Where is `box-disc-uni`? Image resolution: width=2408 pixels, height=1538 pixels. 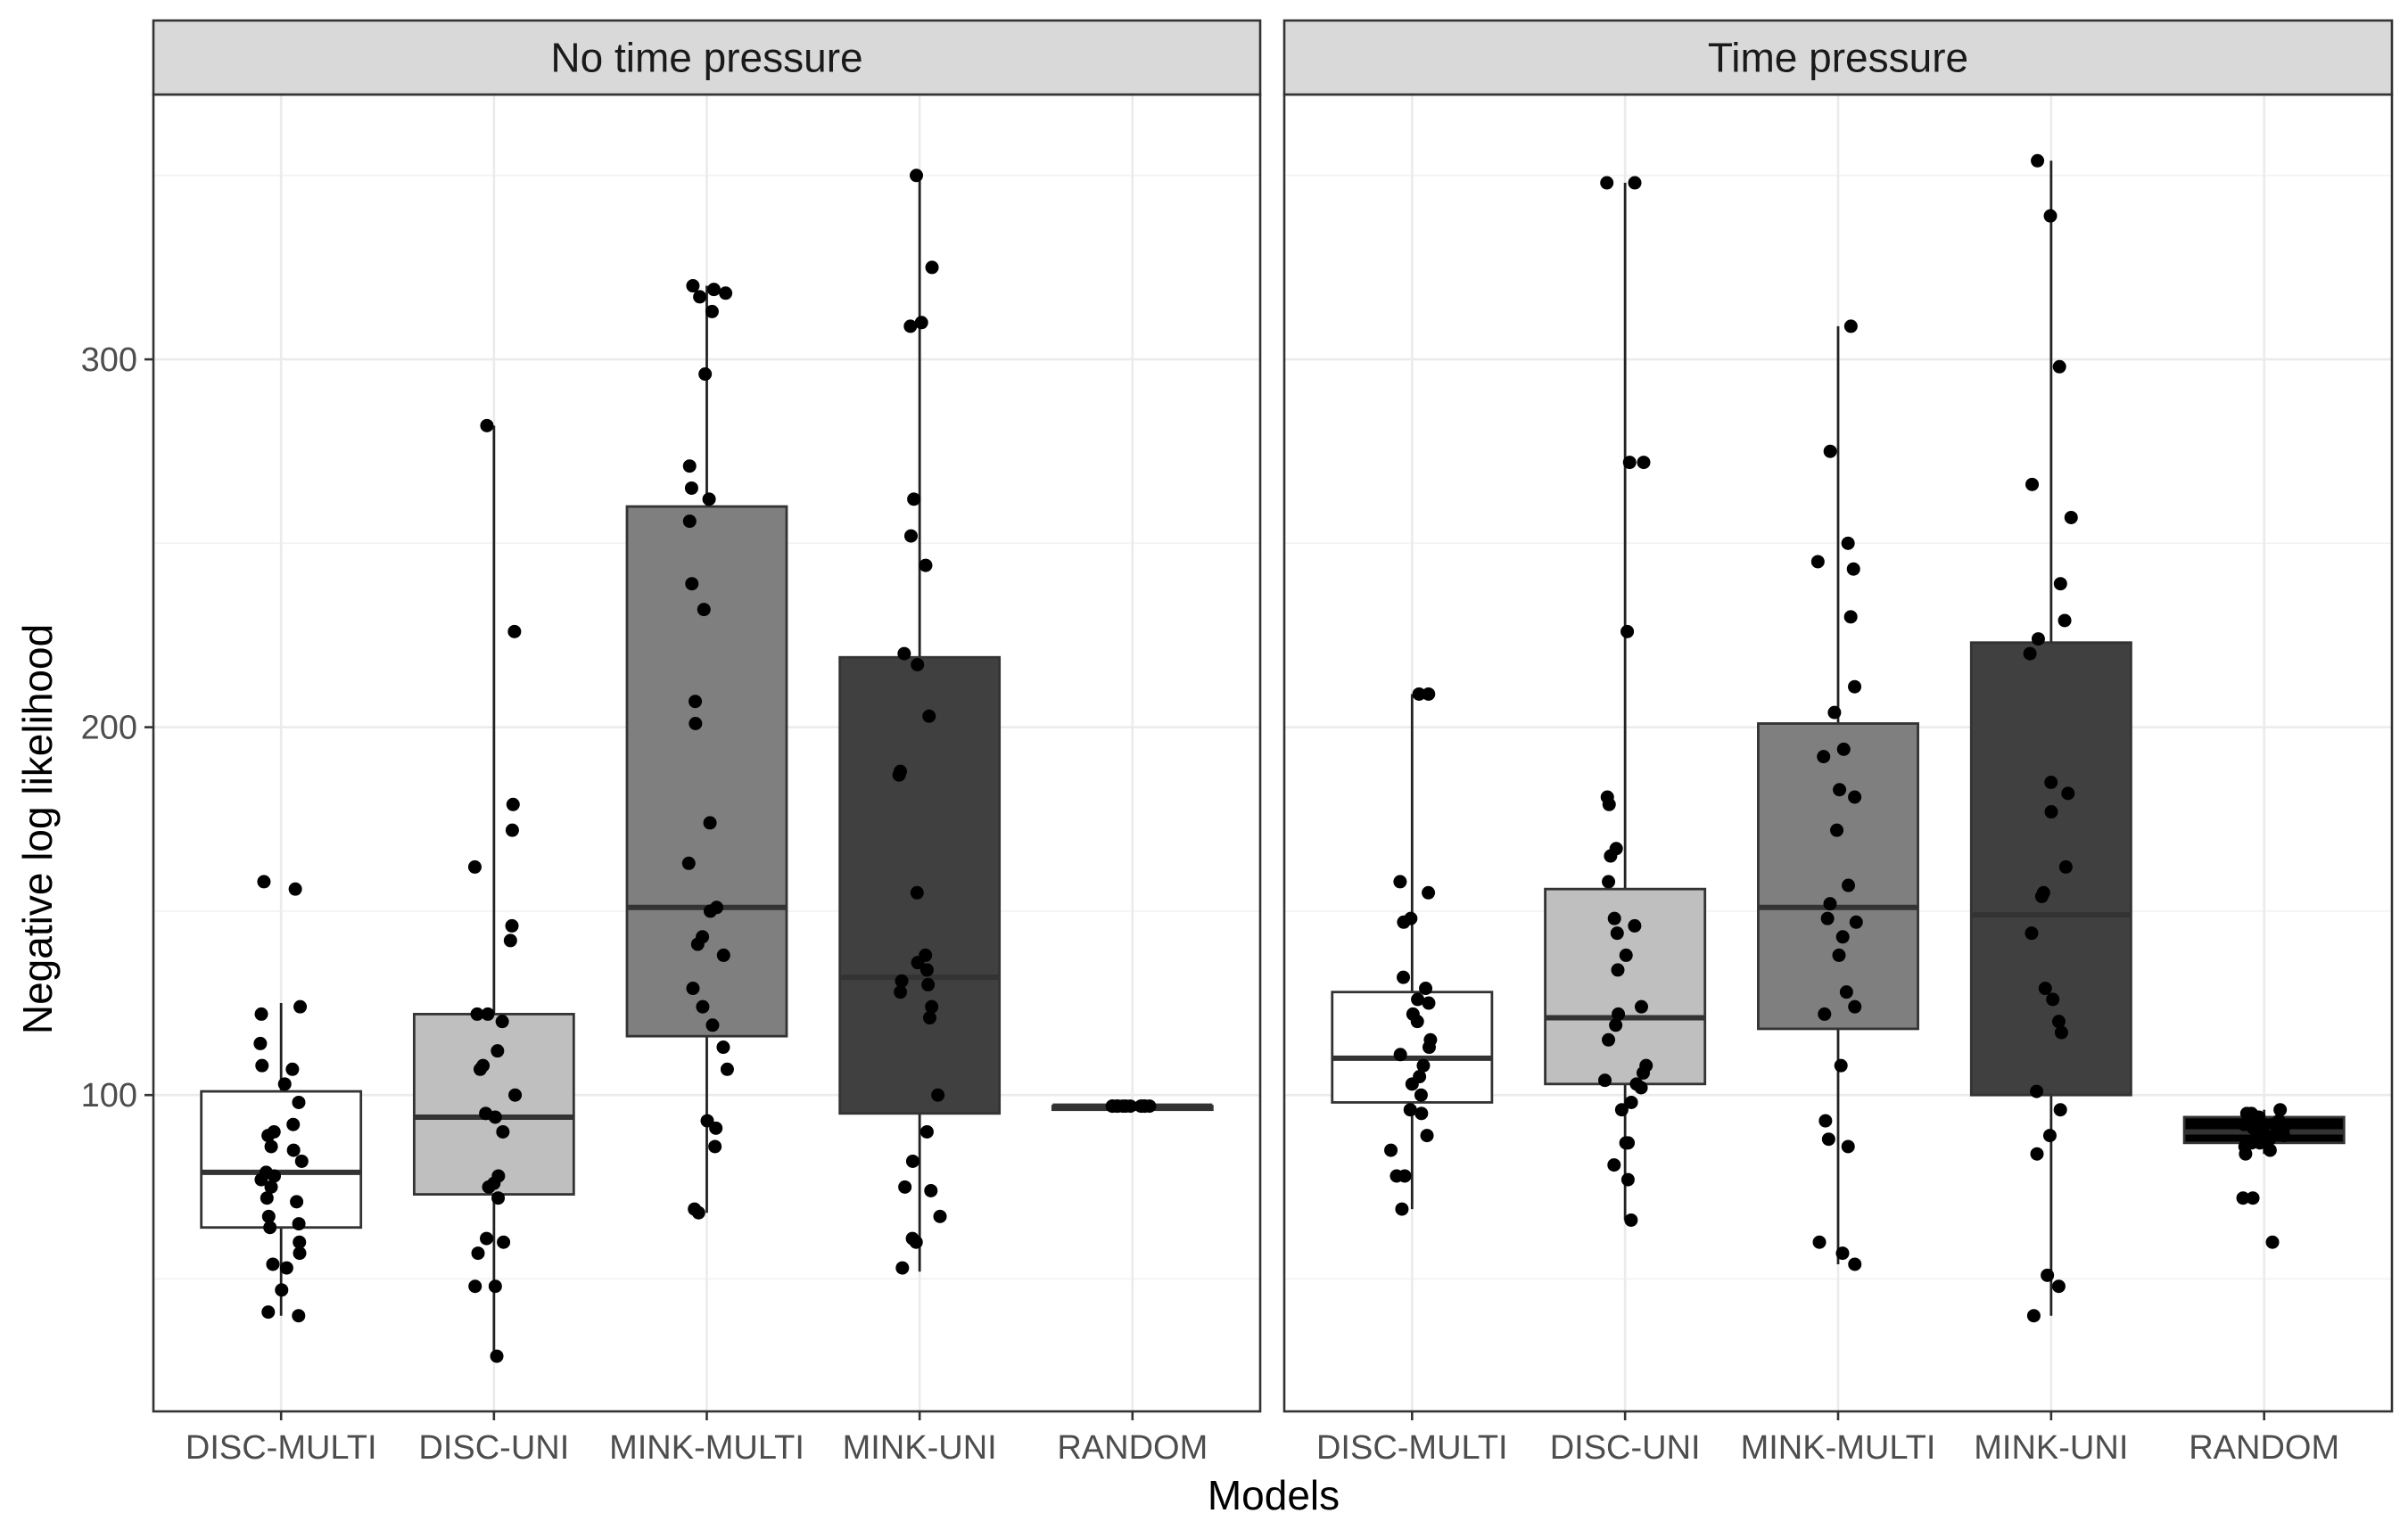 box-disc-uni is located at coordinates (1625, 701).